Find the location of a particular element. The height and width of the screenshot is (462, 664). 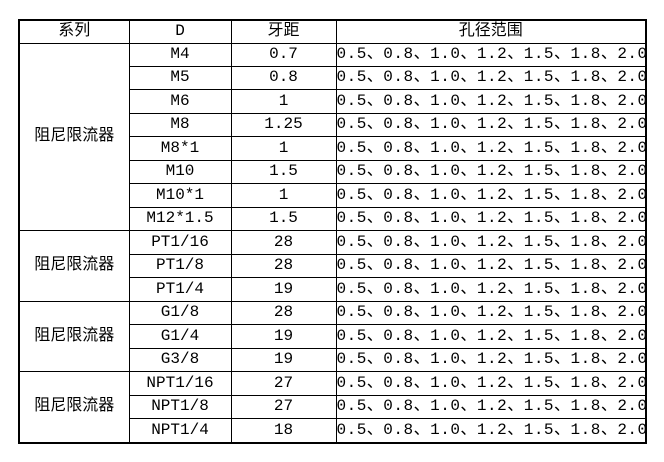

pitch-cell: 1.25 is located at coordinates (283, 125).